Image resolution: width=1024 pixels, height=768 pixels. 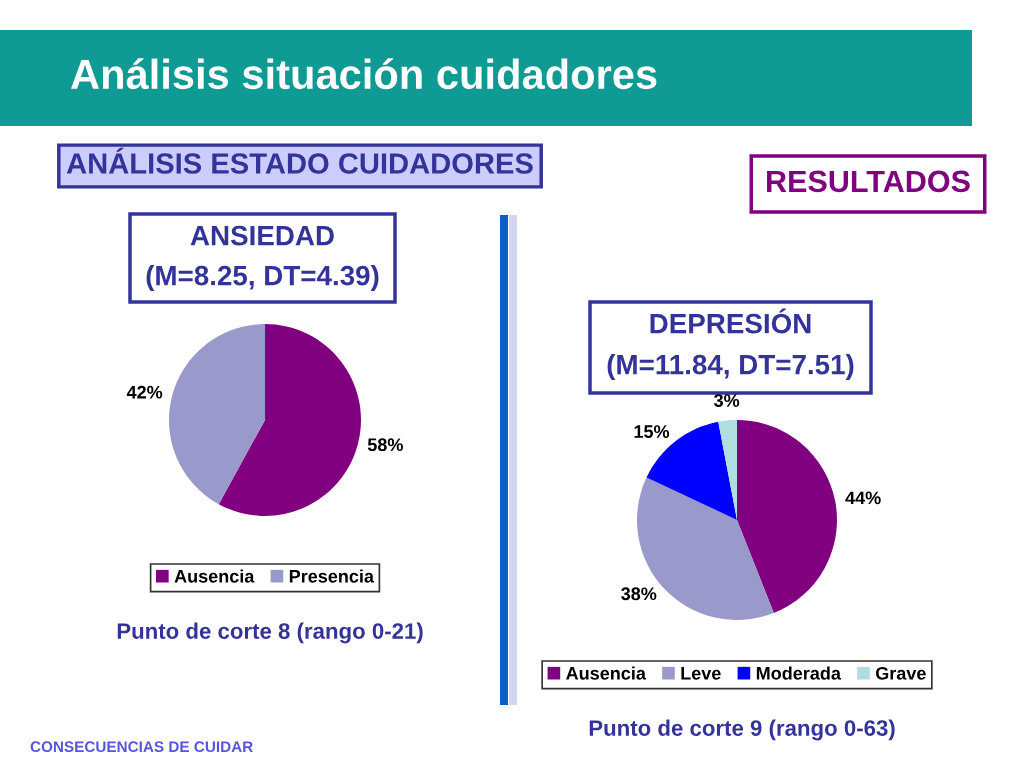 I want to click on text: CONSECUENCIAS DE CUIDAR, so click(x=141, y=747).